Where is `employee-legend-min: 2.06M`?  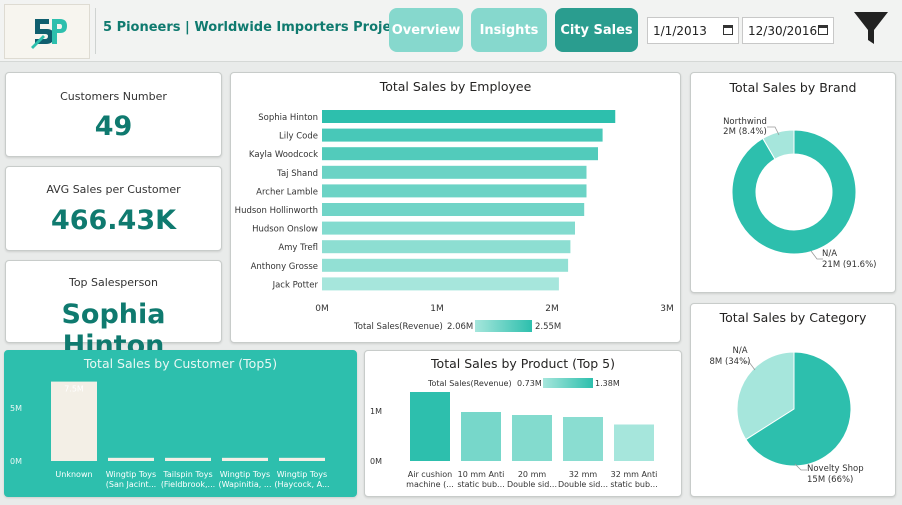
employee-legend-min: 2.06M is located at coordinates (460, 327).